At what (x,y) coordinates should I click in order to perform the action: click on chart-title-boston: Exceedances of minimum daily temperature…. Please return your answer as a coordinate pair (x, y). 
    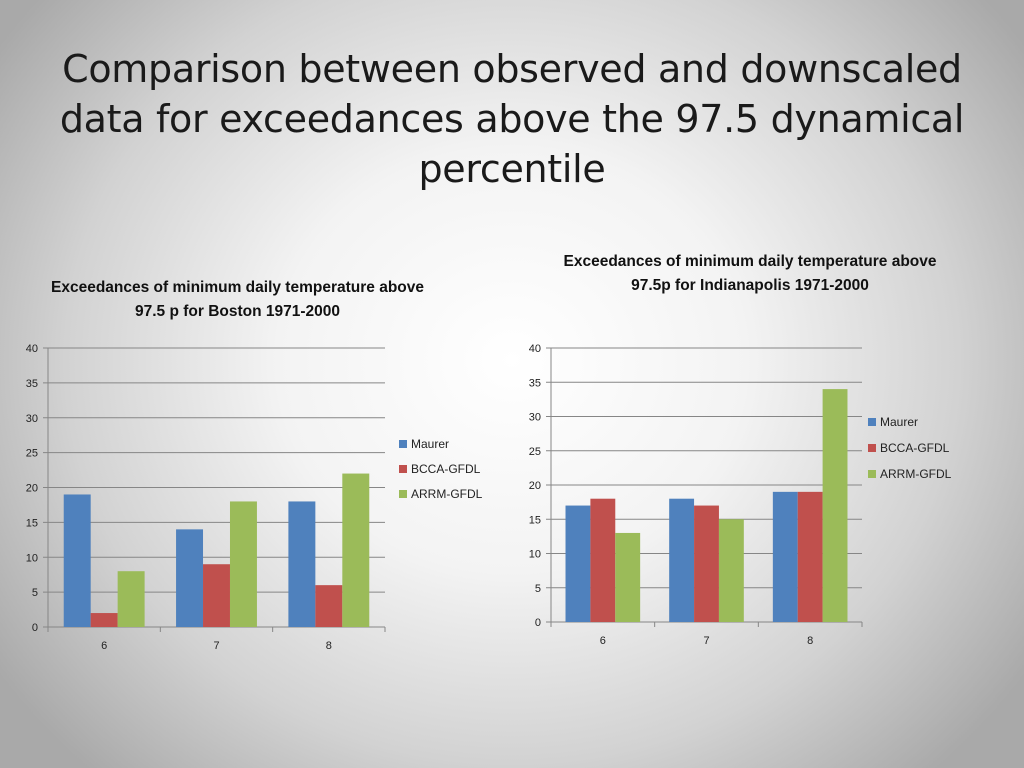
    Looking at the image, I should click on (237, 299).